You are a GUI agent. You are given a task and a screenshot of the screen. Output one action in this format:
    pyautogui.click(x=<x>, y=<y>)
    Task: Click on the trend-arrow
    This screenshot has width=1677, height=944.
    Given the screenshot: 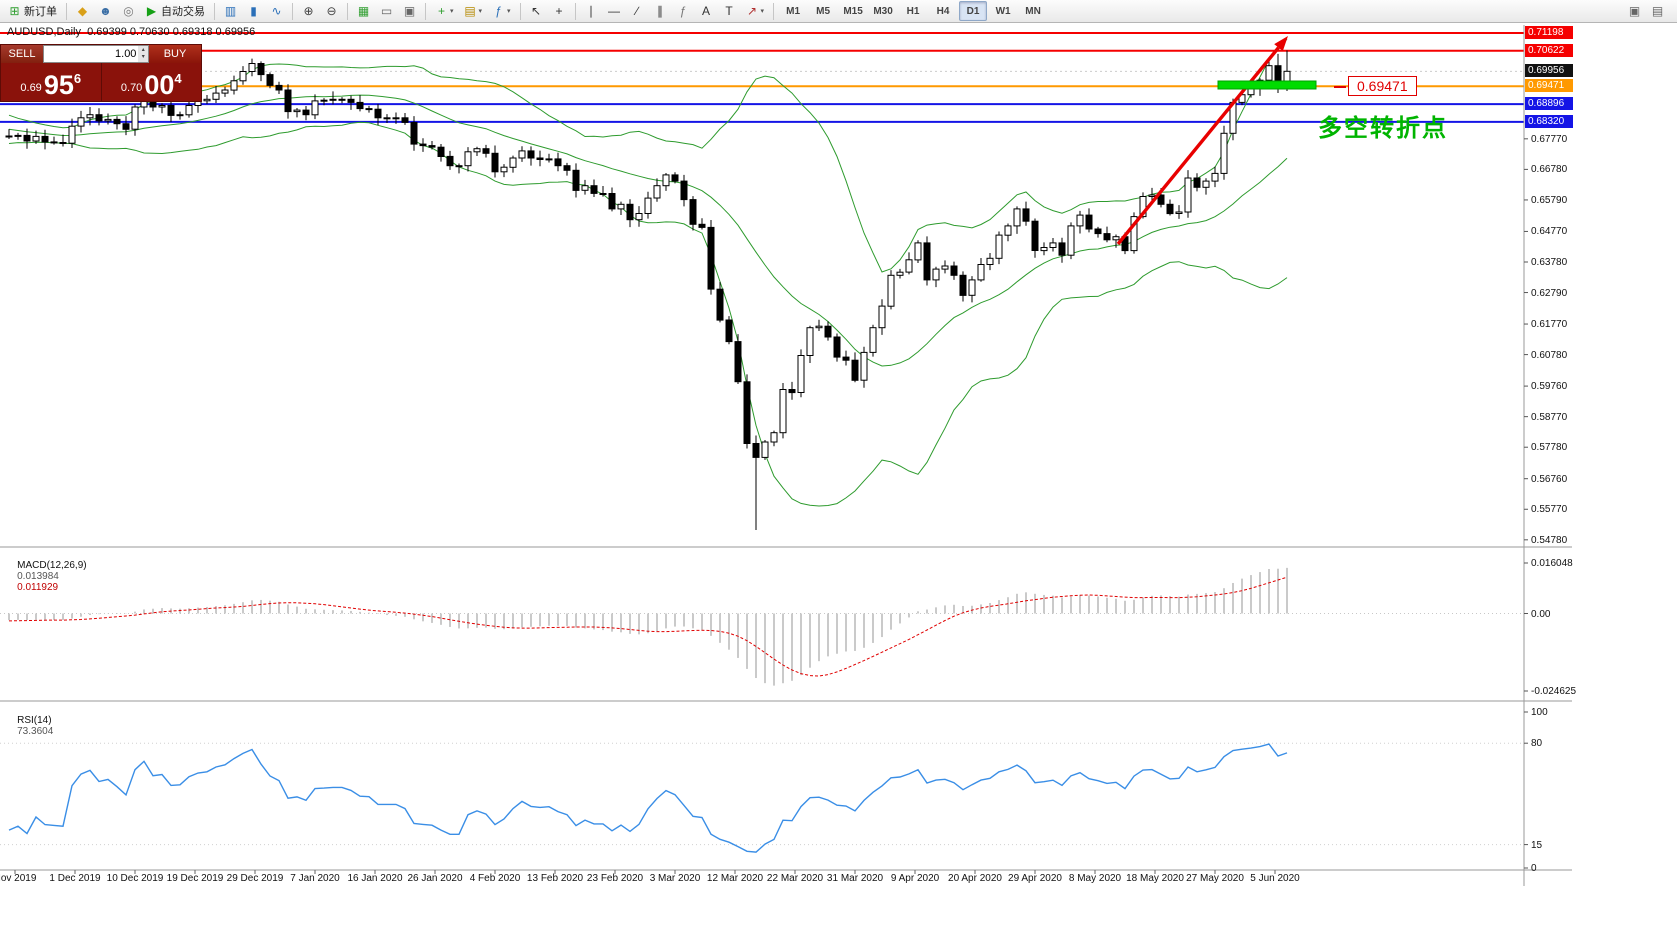 What is the action you would take?
    pyautogui.click(x=1198, y=146)
    